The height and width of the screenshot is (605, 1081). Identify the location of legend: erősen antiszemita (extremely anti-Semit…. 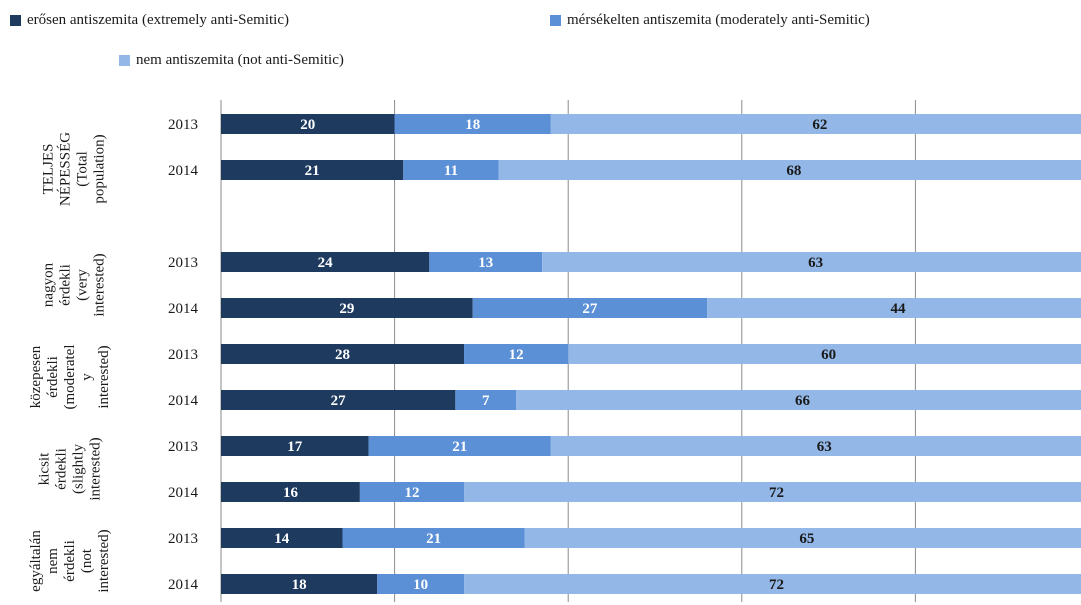
(540, 41).